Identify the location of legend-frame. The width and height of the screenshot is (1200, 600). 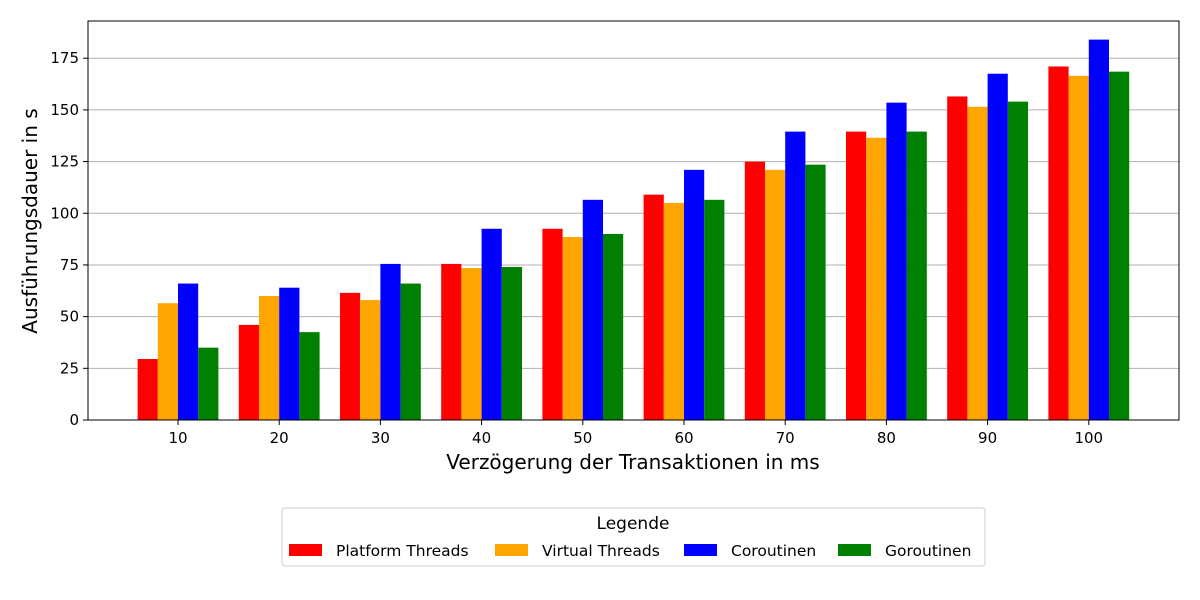
(633, 537).